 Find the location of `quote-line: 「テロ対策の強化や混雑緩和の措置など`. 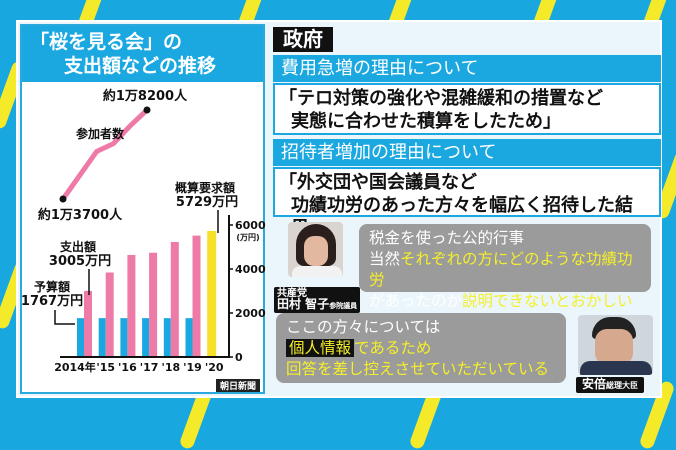

quote-line: 「テロ対策の強化や混雑緩和の措置など is located at coordinates (441, 98).